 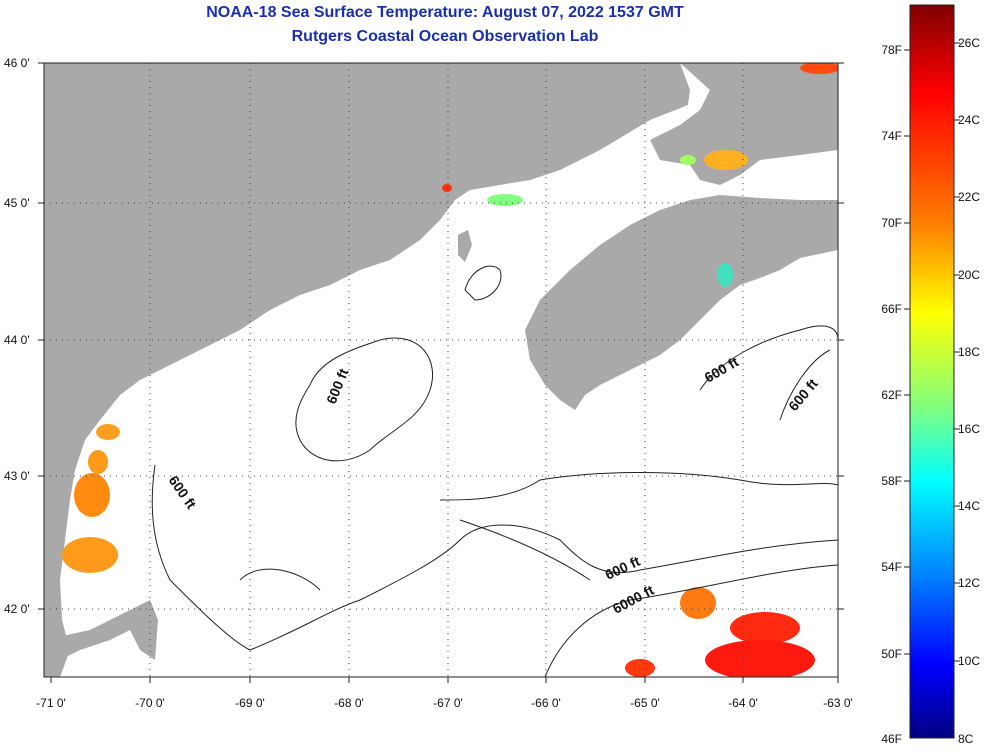 I want to click on colorbar-c-18: 18C, so click(x=969, y=352).